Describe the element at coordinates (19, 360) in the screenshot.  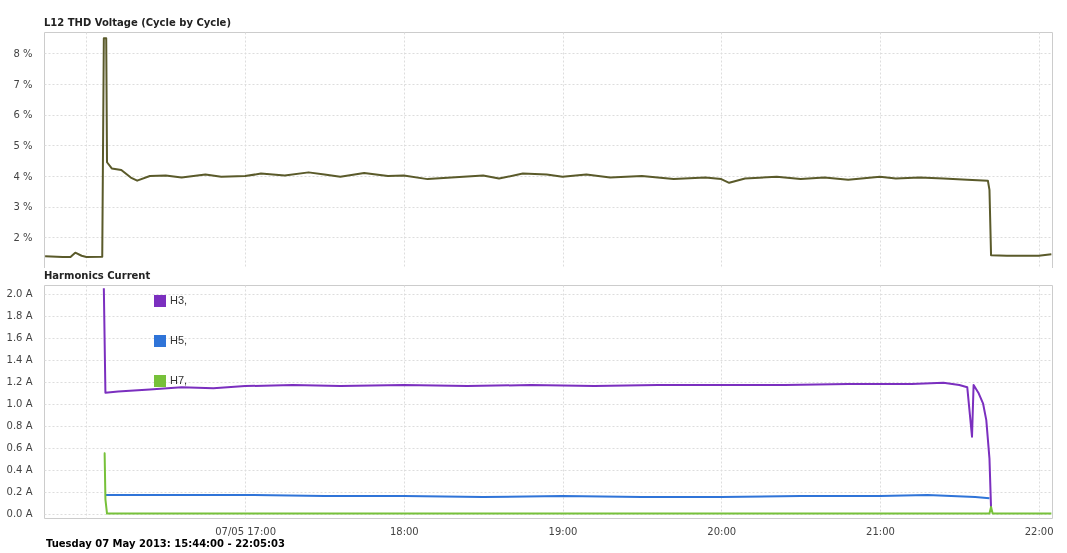
I see `y-tick-label: 1.4 A` at that location.